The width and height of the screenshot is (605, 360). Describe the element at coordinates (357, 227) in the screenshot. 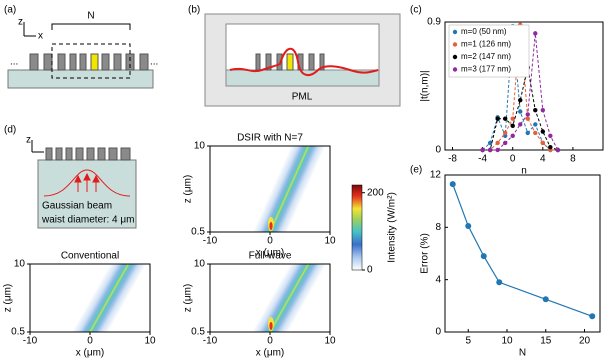

I see `colorbar` at that location.